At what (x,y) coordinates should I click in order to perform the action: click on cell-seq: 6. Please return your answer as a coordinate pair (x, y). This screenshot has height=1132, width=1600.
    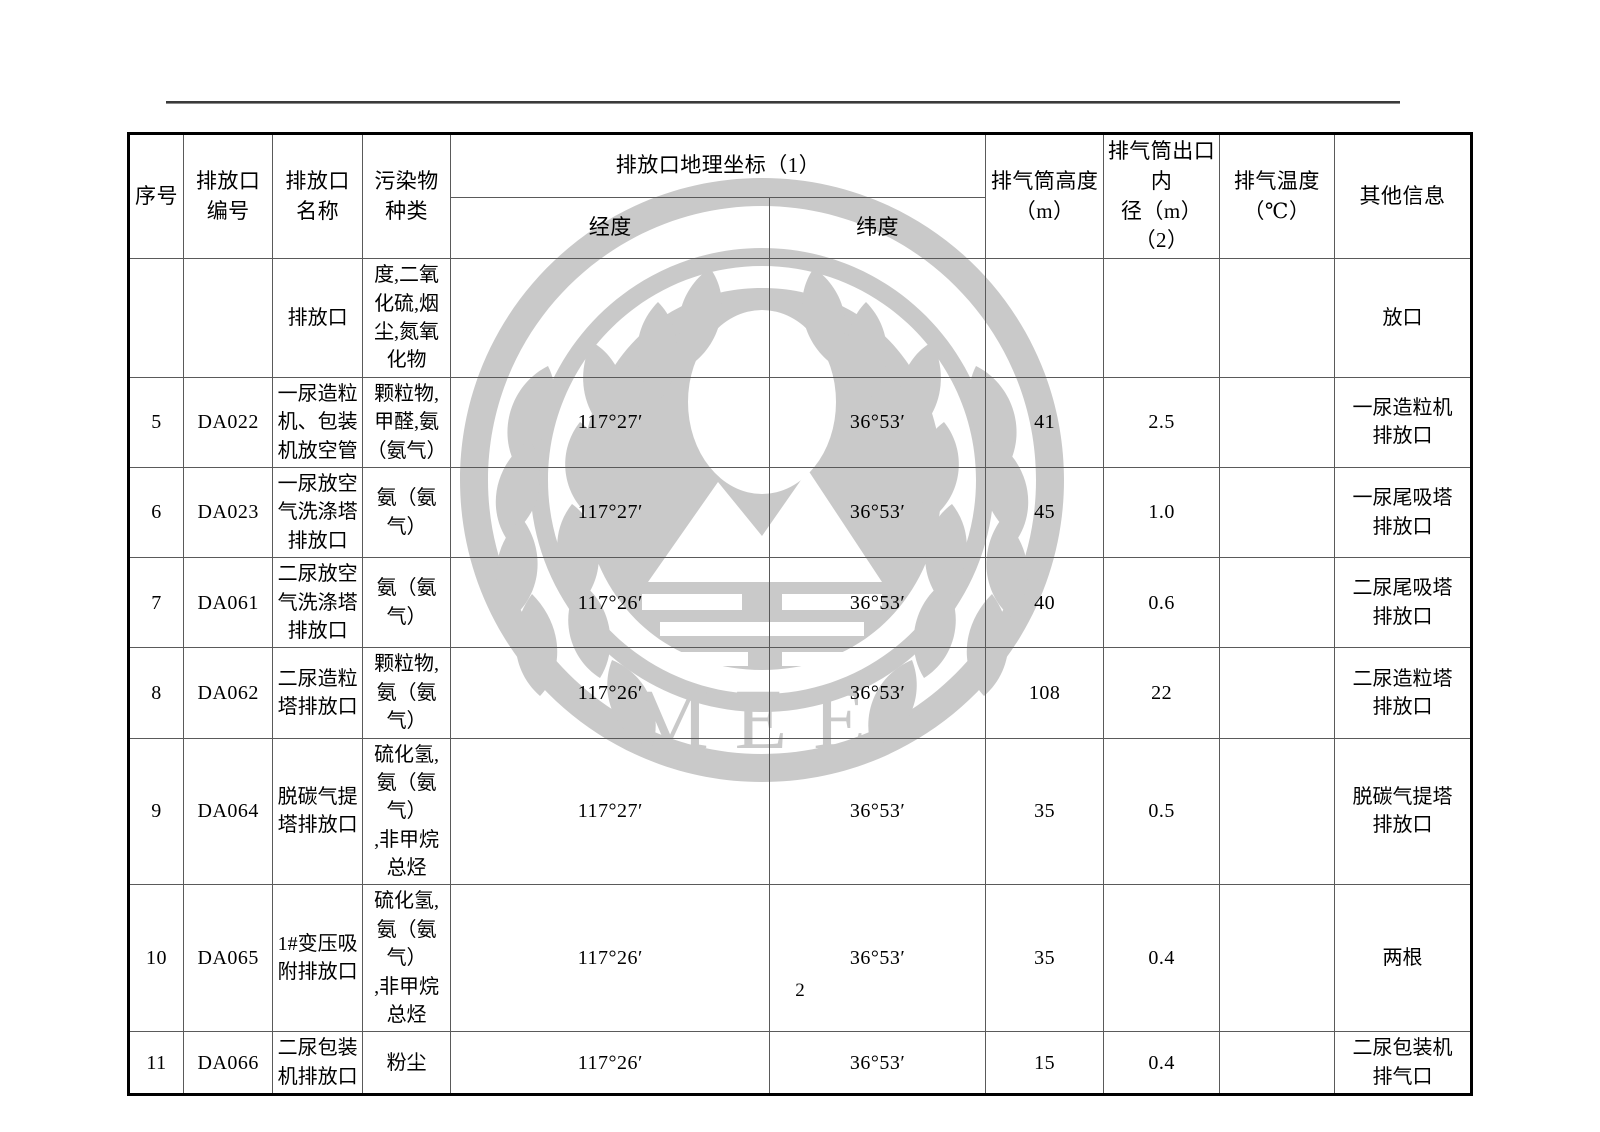
    Looking at the image, I should click on (156, 512).